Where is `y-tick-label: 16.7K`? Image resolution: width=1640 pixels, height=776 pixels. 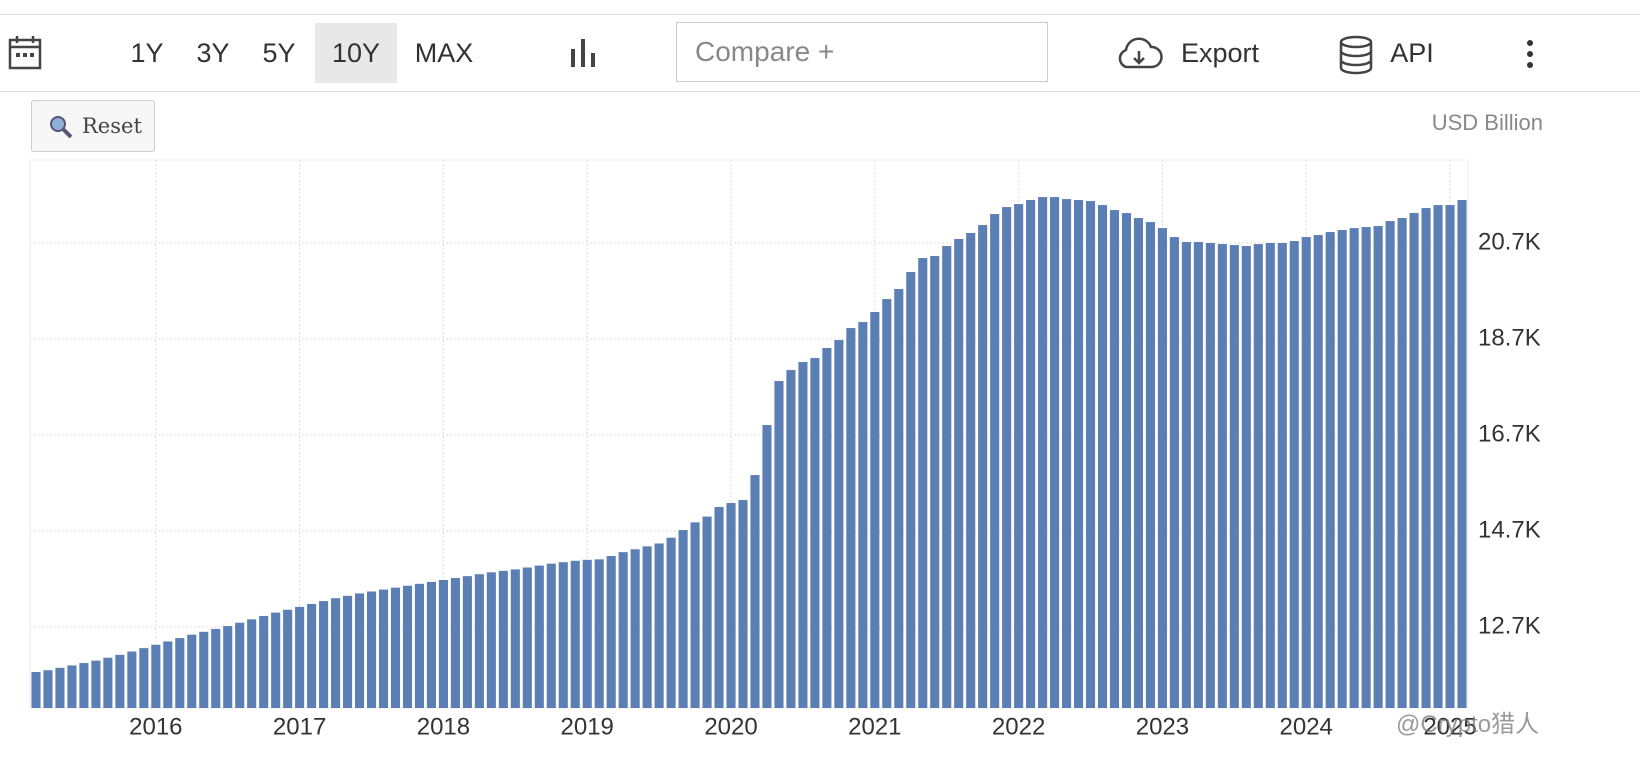
y-tick-label: 16.7K is located at coordinates (1509, 433).